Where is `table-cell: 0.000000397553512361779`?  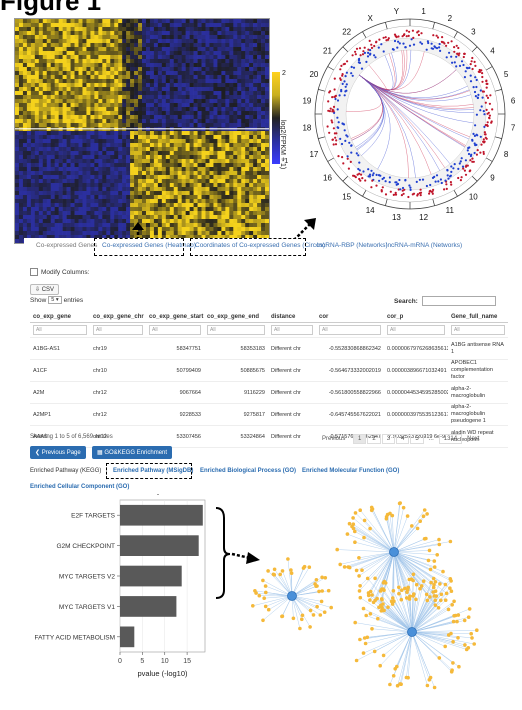
table-cell: 0.000000397553512361779 is located at coordinates (416, 414).